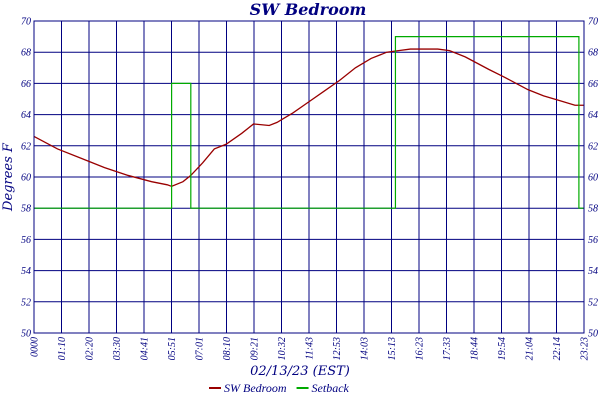 Image resolution: width=600 pixels, height=400 pixels. What do you see at coordinates (593, 209) in the screenshot?
I see `y-tick-label-right: 58` at bounding box center [593, 209].